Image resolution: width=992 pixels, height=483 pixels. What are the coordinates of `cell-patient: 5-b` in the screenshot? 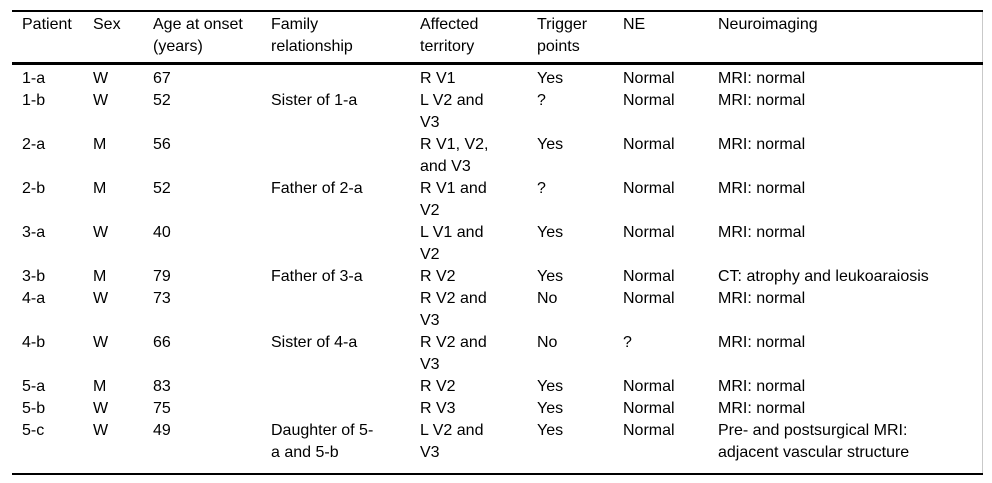 It's located at (34, 408).